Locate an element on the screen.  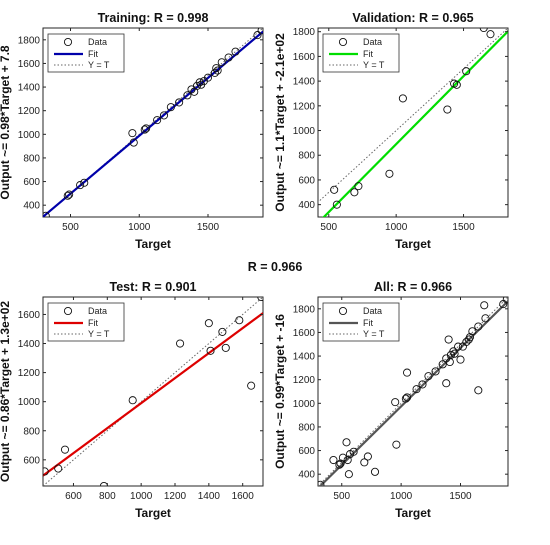
y-tick-label: 400 is located at coordinates (31, 206).